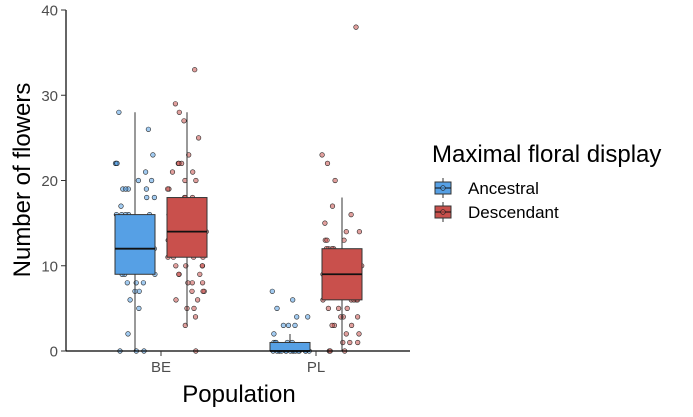 This screenshot has width=693, height=417. What do you see at coordinates (49, 266) in the screenshot?
I see `y-tick-label: 10` at bounding box center [49, 266].